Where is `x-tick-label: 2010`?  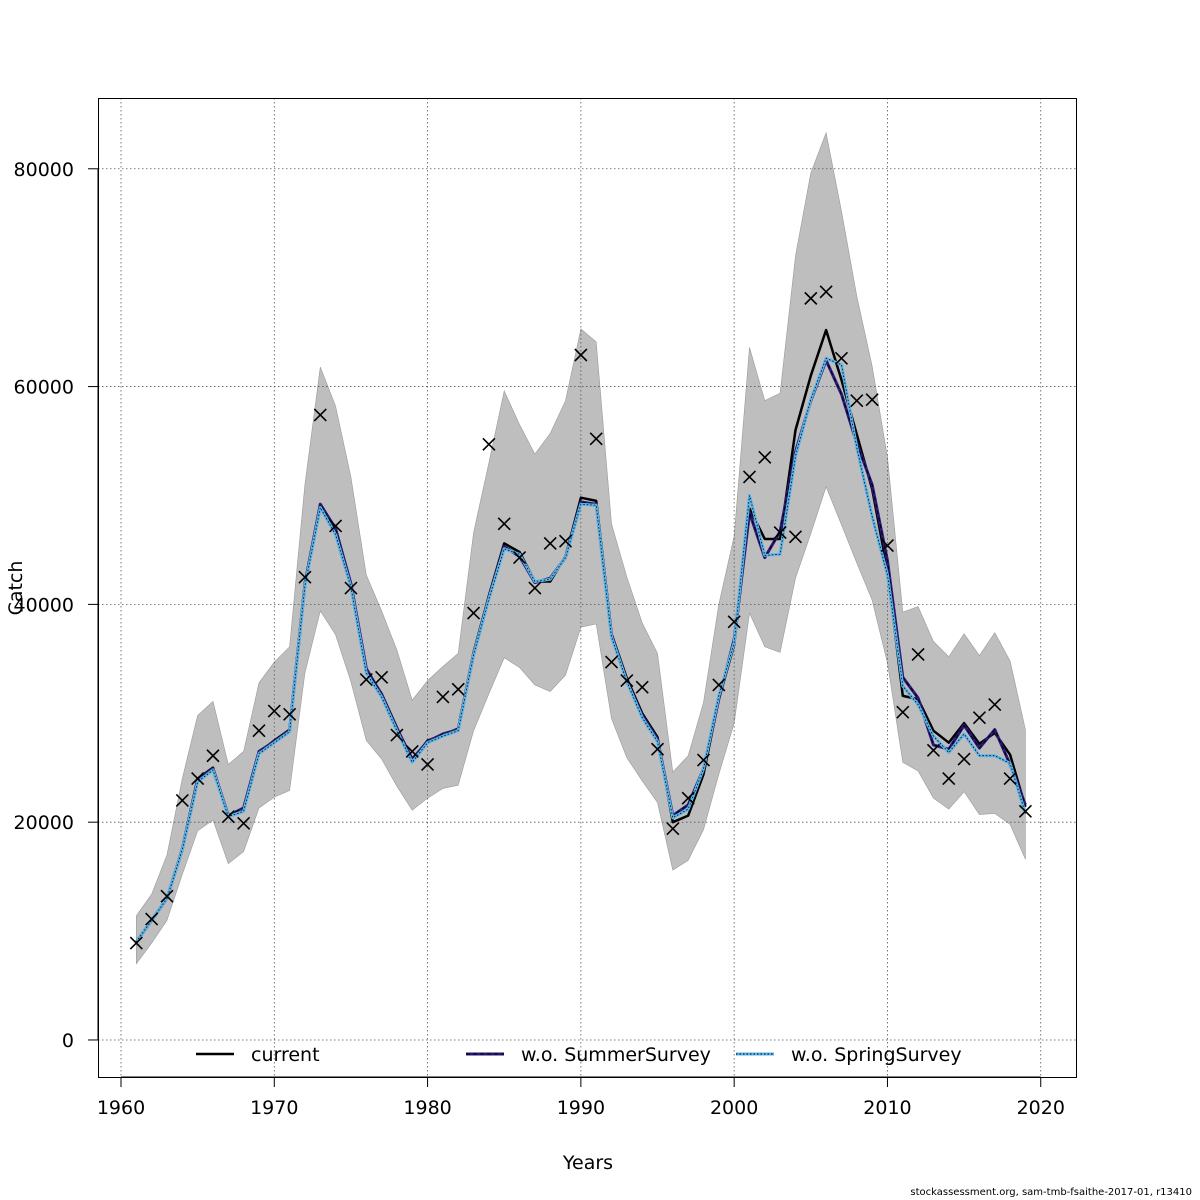
x-tick-label: 2010 is located at coordinates (887, 1108).